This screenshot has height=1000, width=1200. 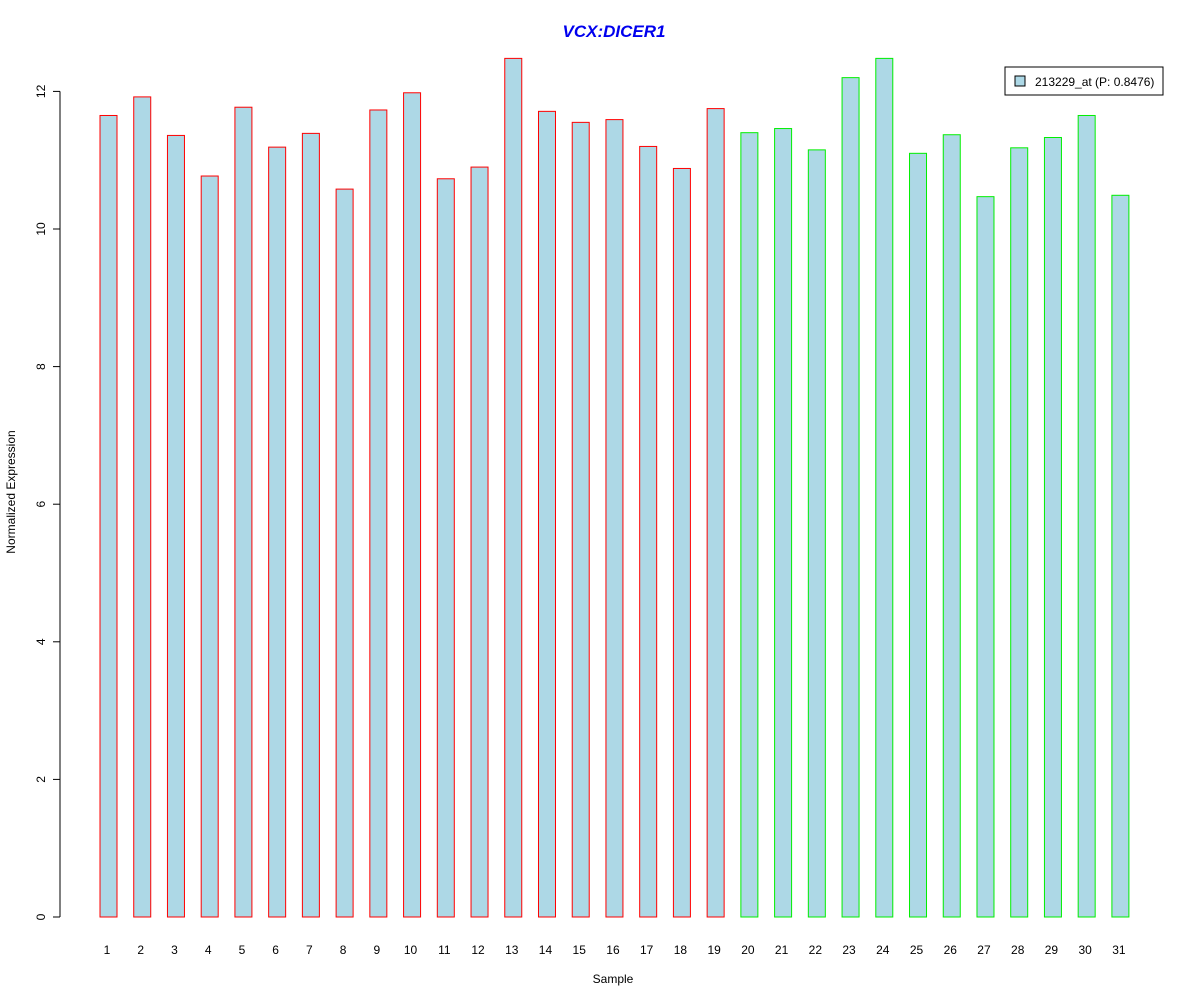 I want to click on y-tick-label: 10, so click(x=41, y=229).